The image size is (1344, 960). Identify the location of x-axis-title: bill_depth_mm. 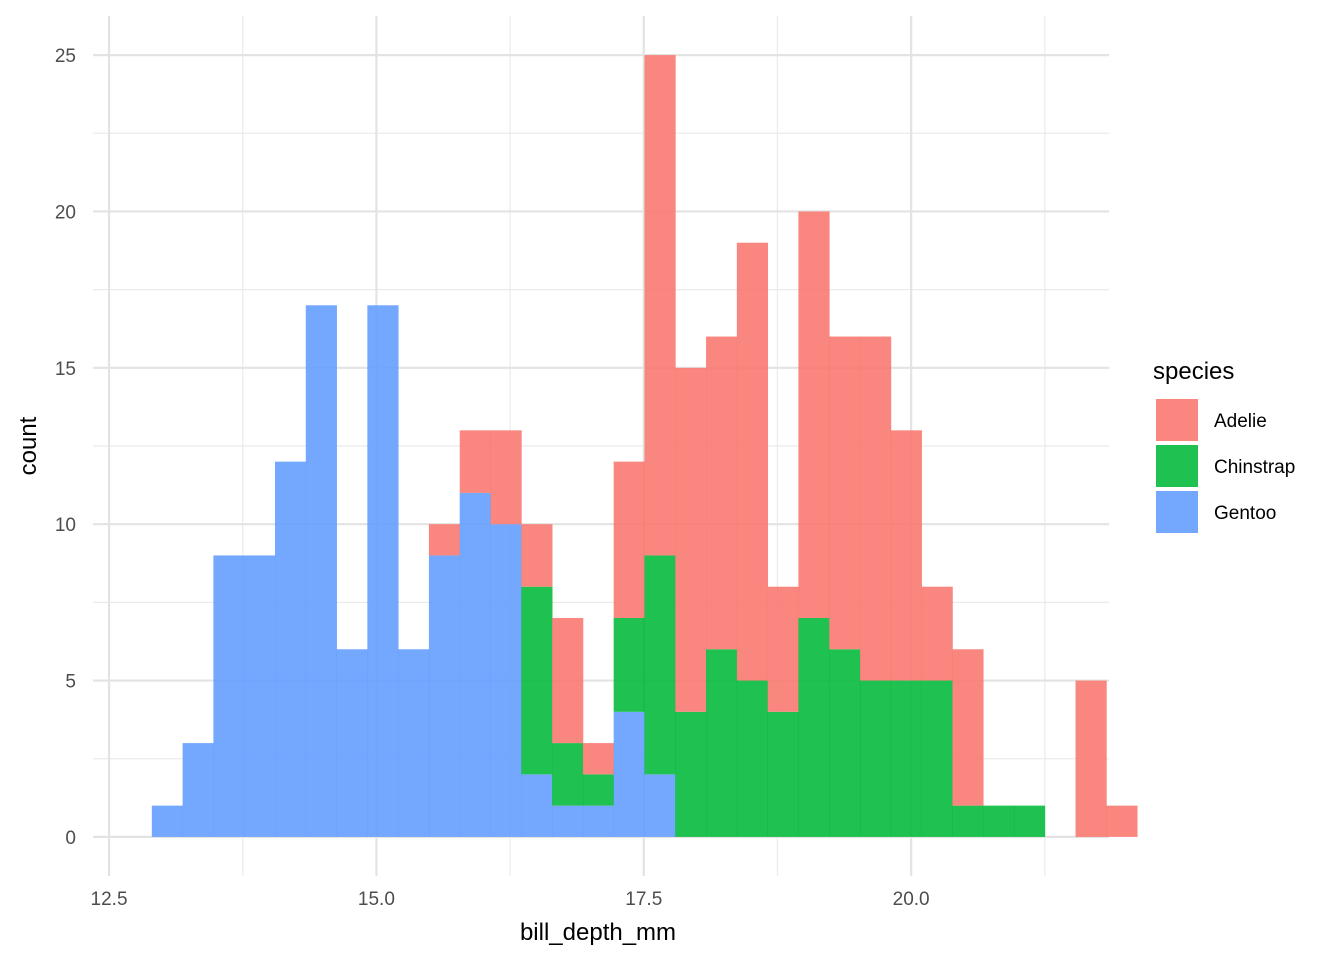
(598, 932).